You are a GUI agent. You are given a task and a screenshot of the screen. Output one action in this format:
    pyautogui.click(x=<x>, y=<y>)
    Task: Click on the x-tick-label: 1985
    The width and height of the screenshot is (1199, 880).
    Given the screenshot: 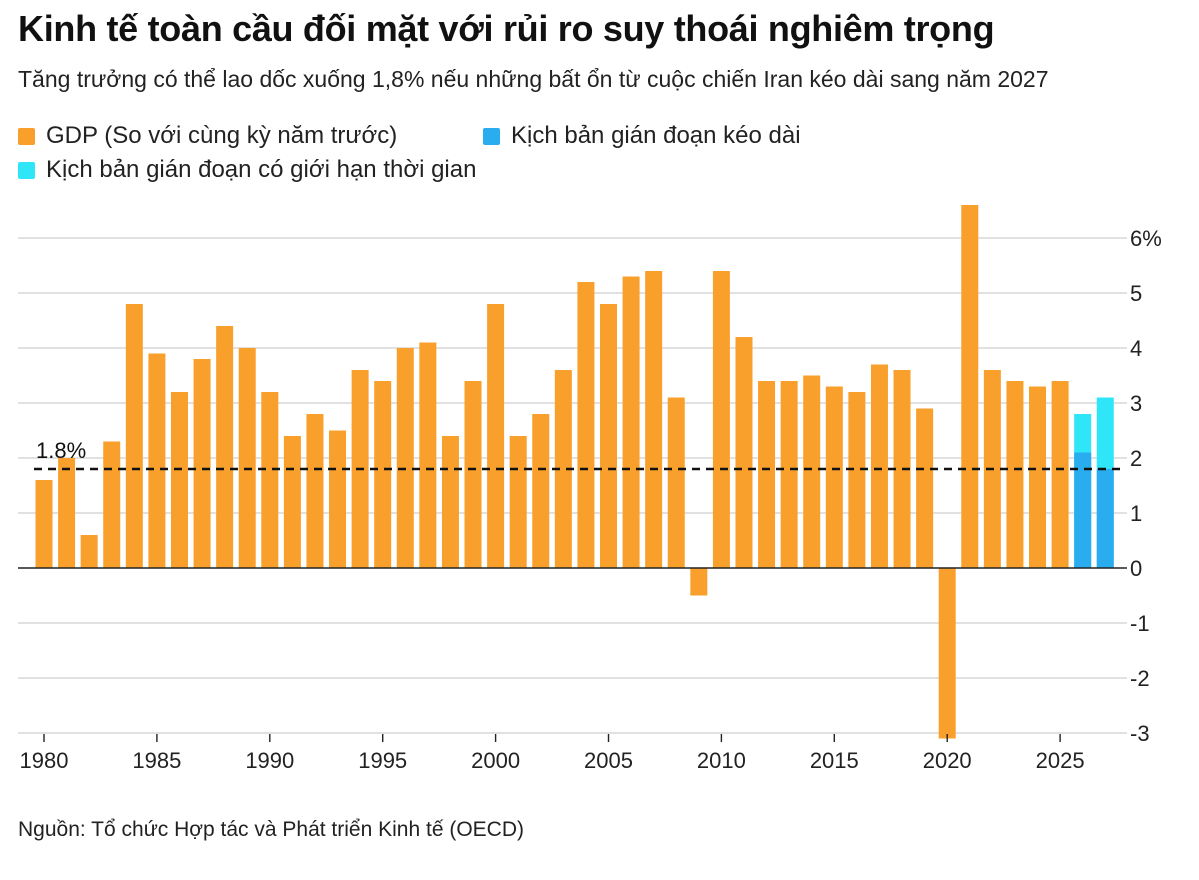 What is the action you would take?
    pyautogui.click(x=156, y=760)
    